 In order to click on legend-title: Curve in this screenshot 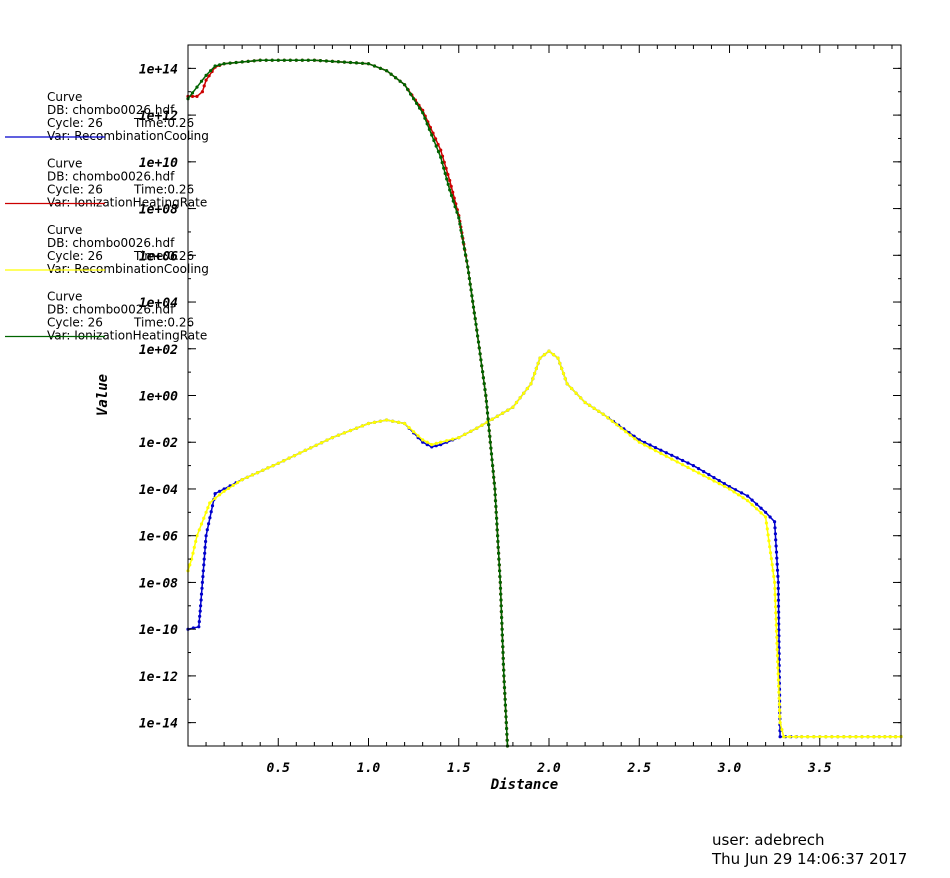, I will do `click(64, 164)`.